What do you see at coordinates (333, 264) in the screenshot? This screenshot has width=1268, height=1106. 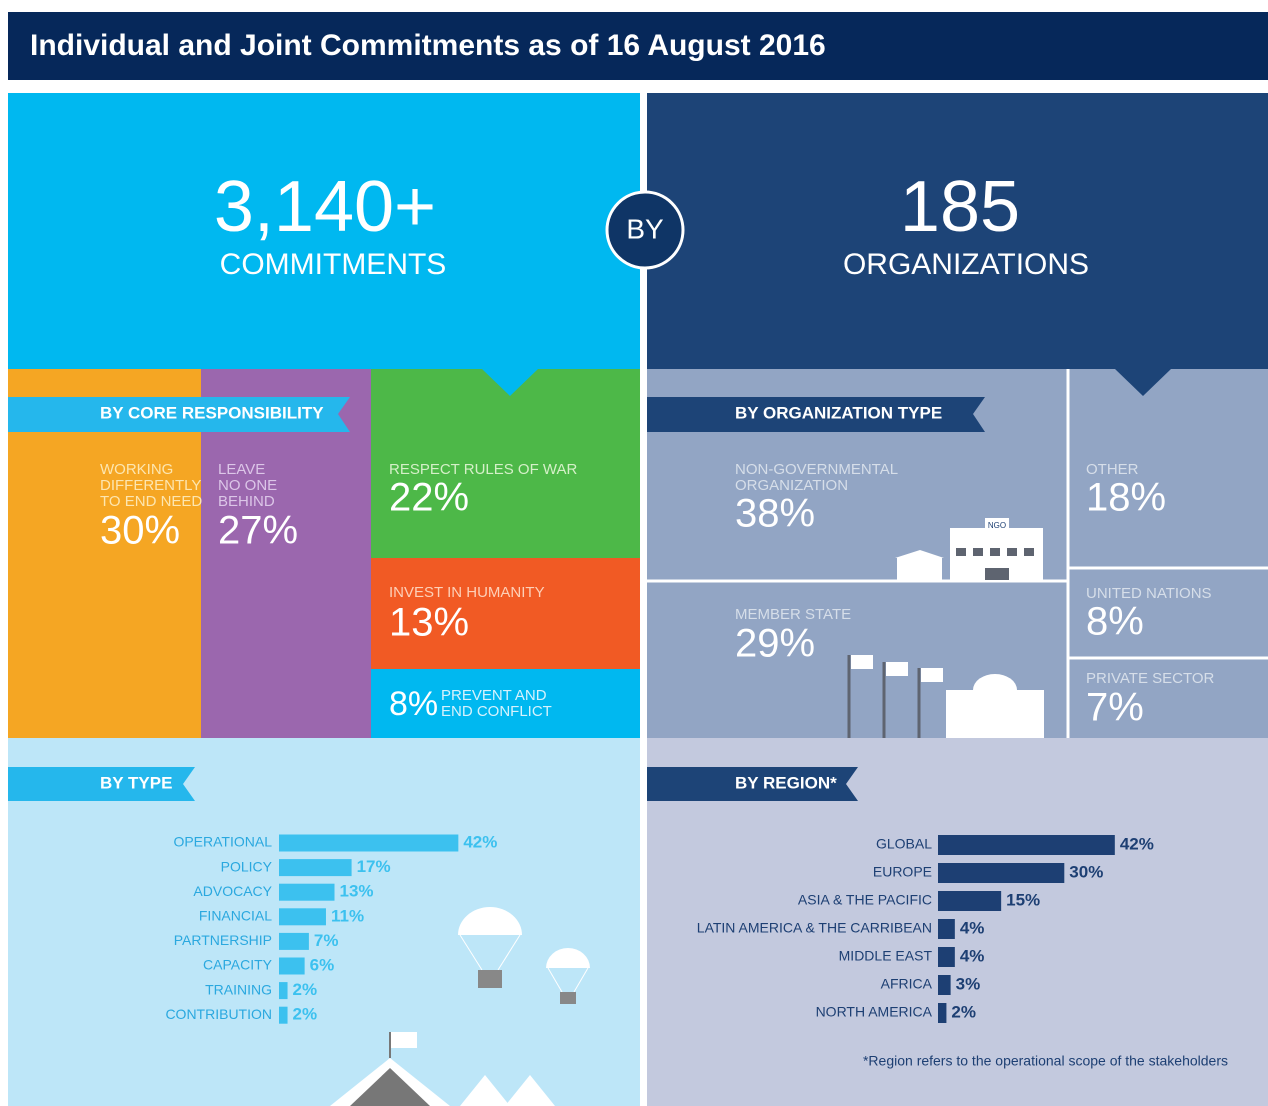 I see `commitments-label: COMMITMENTS` at bounding box center [333, 264].